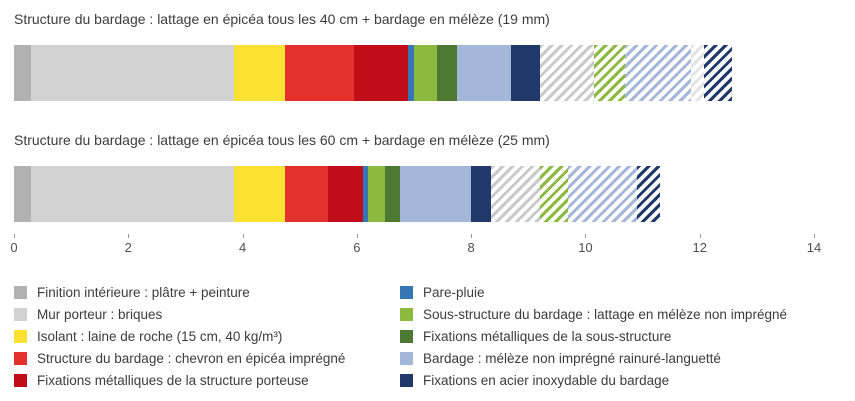  What do you see at coordinates (14, 247) in the screenshot?
I see `axis-tick-label: 0` at bounding box center [14, 247].